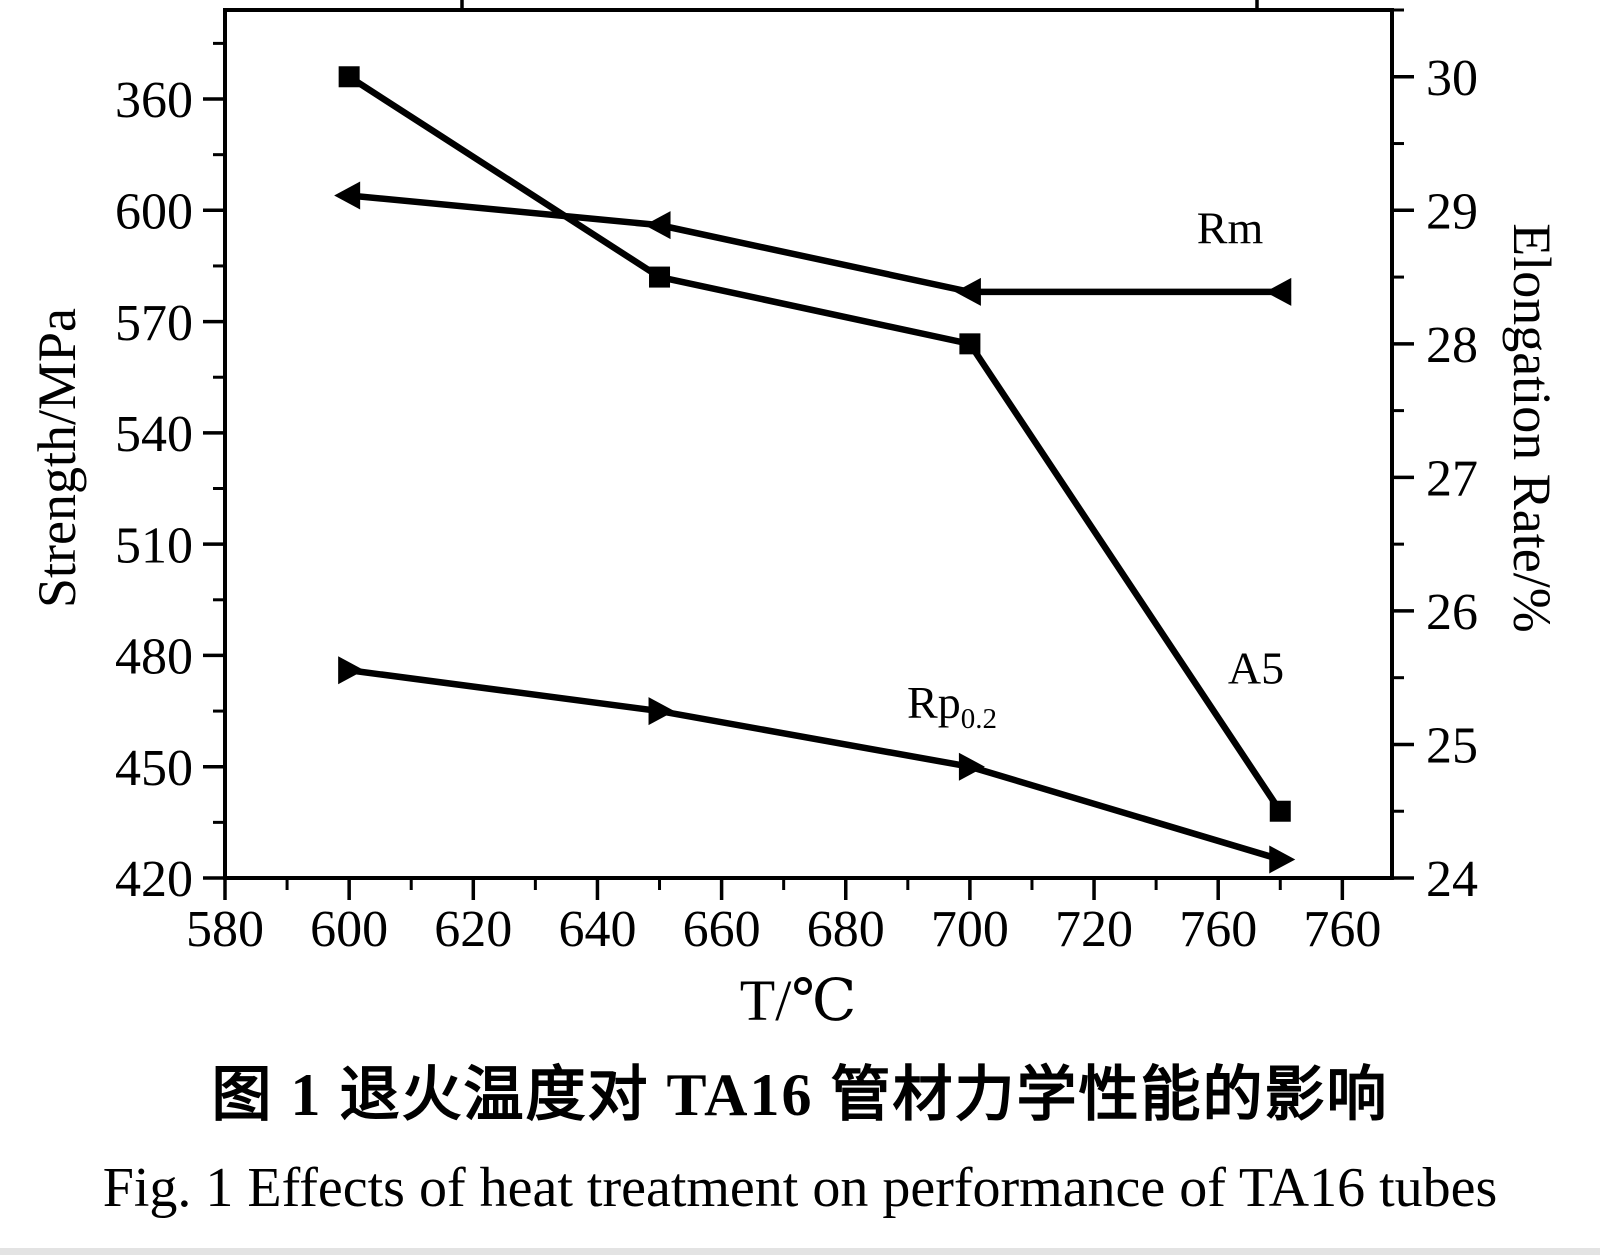 Image resolution: width=1600 pixels, height=1258 pixels. Describe the element at coordinates (1452, 212) in the screenshot. I see `right-tick-label: 29` at that location.